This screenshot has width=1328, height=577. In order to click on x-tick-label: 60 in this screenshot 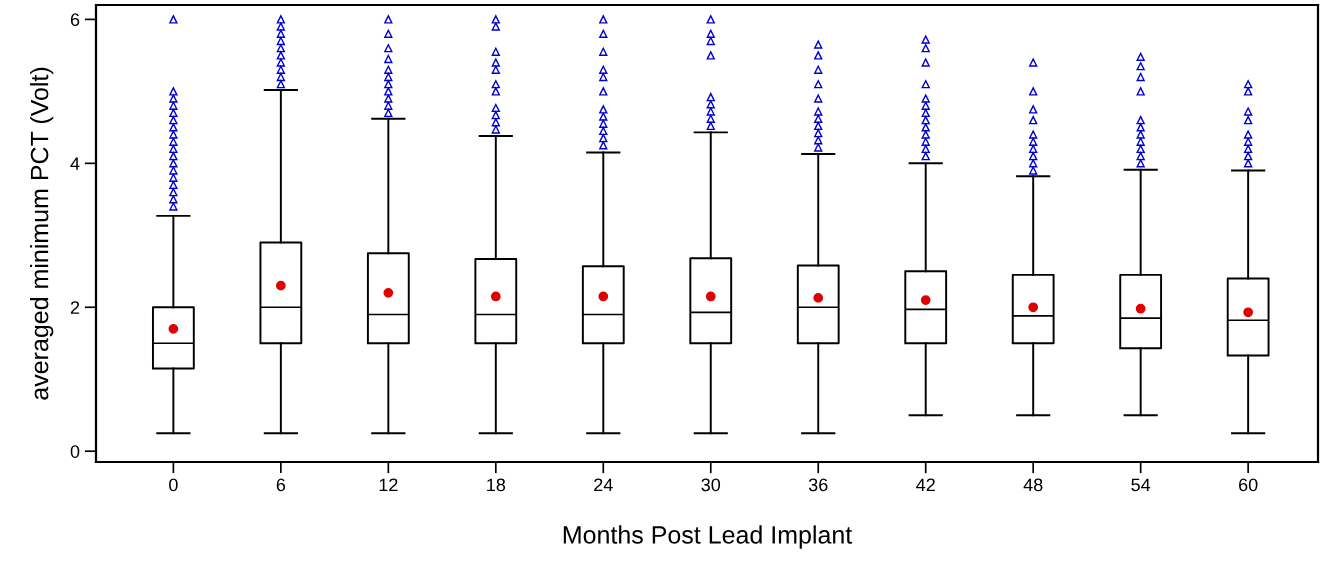, I will do `click(1248, 485)`.